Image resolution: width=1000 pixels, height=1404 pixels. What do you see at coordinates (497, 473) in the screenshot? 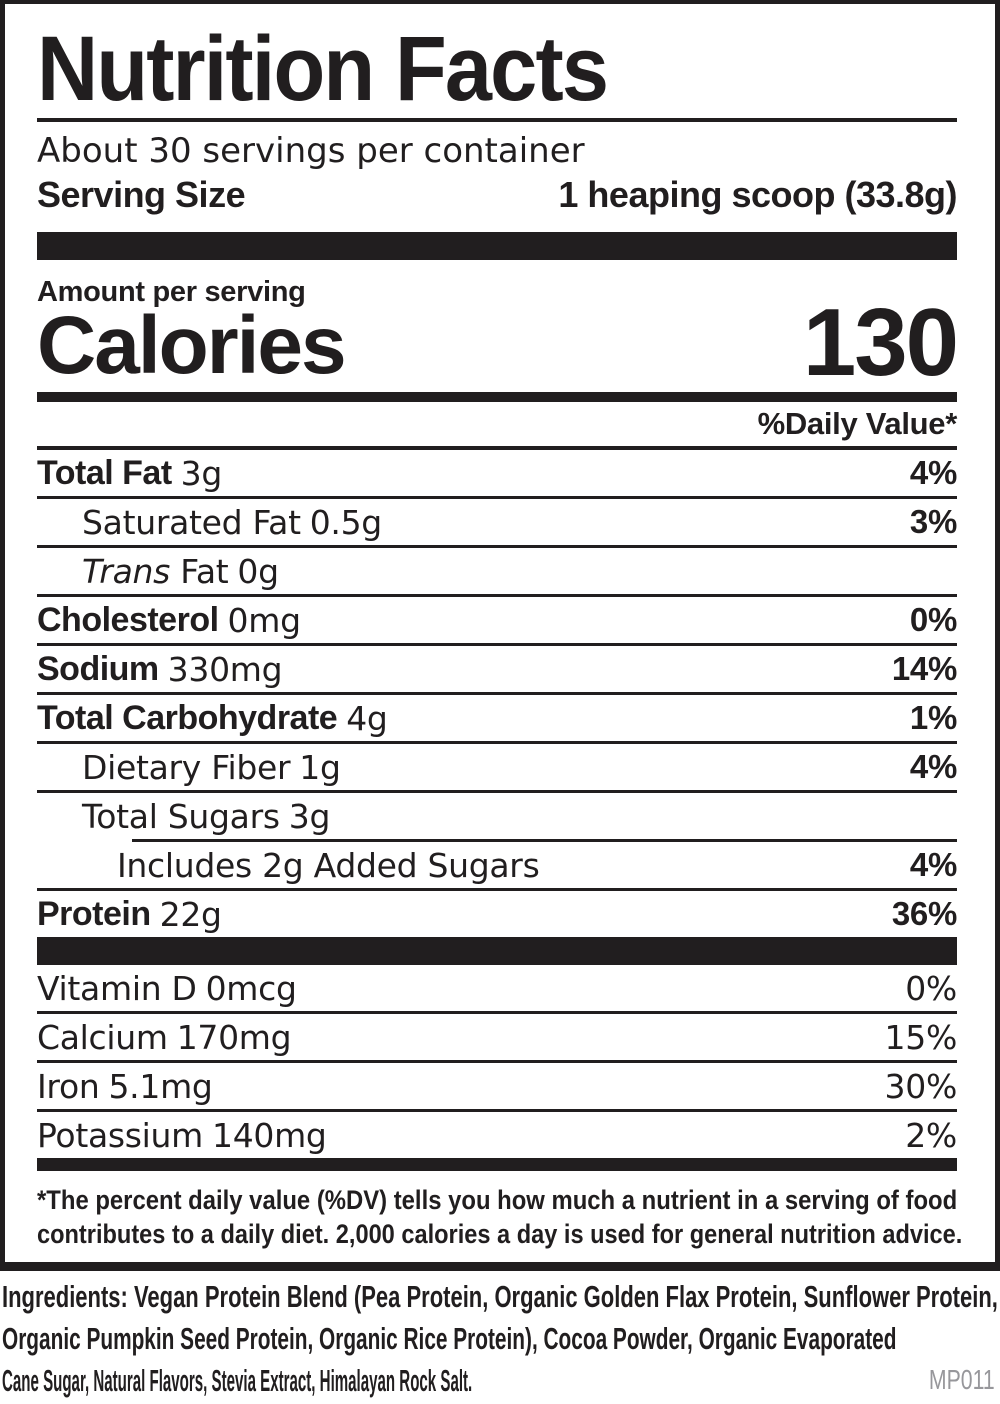
I see `nutrient-row: Total Fat 3g 4%` at bounding box center [497, 473].